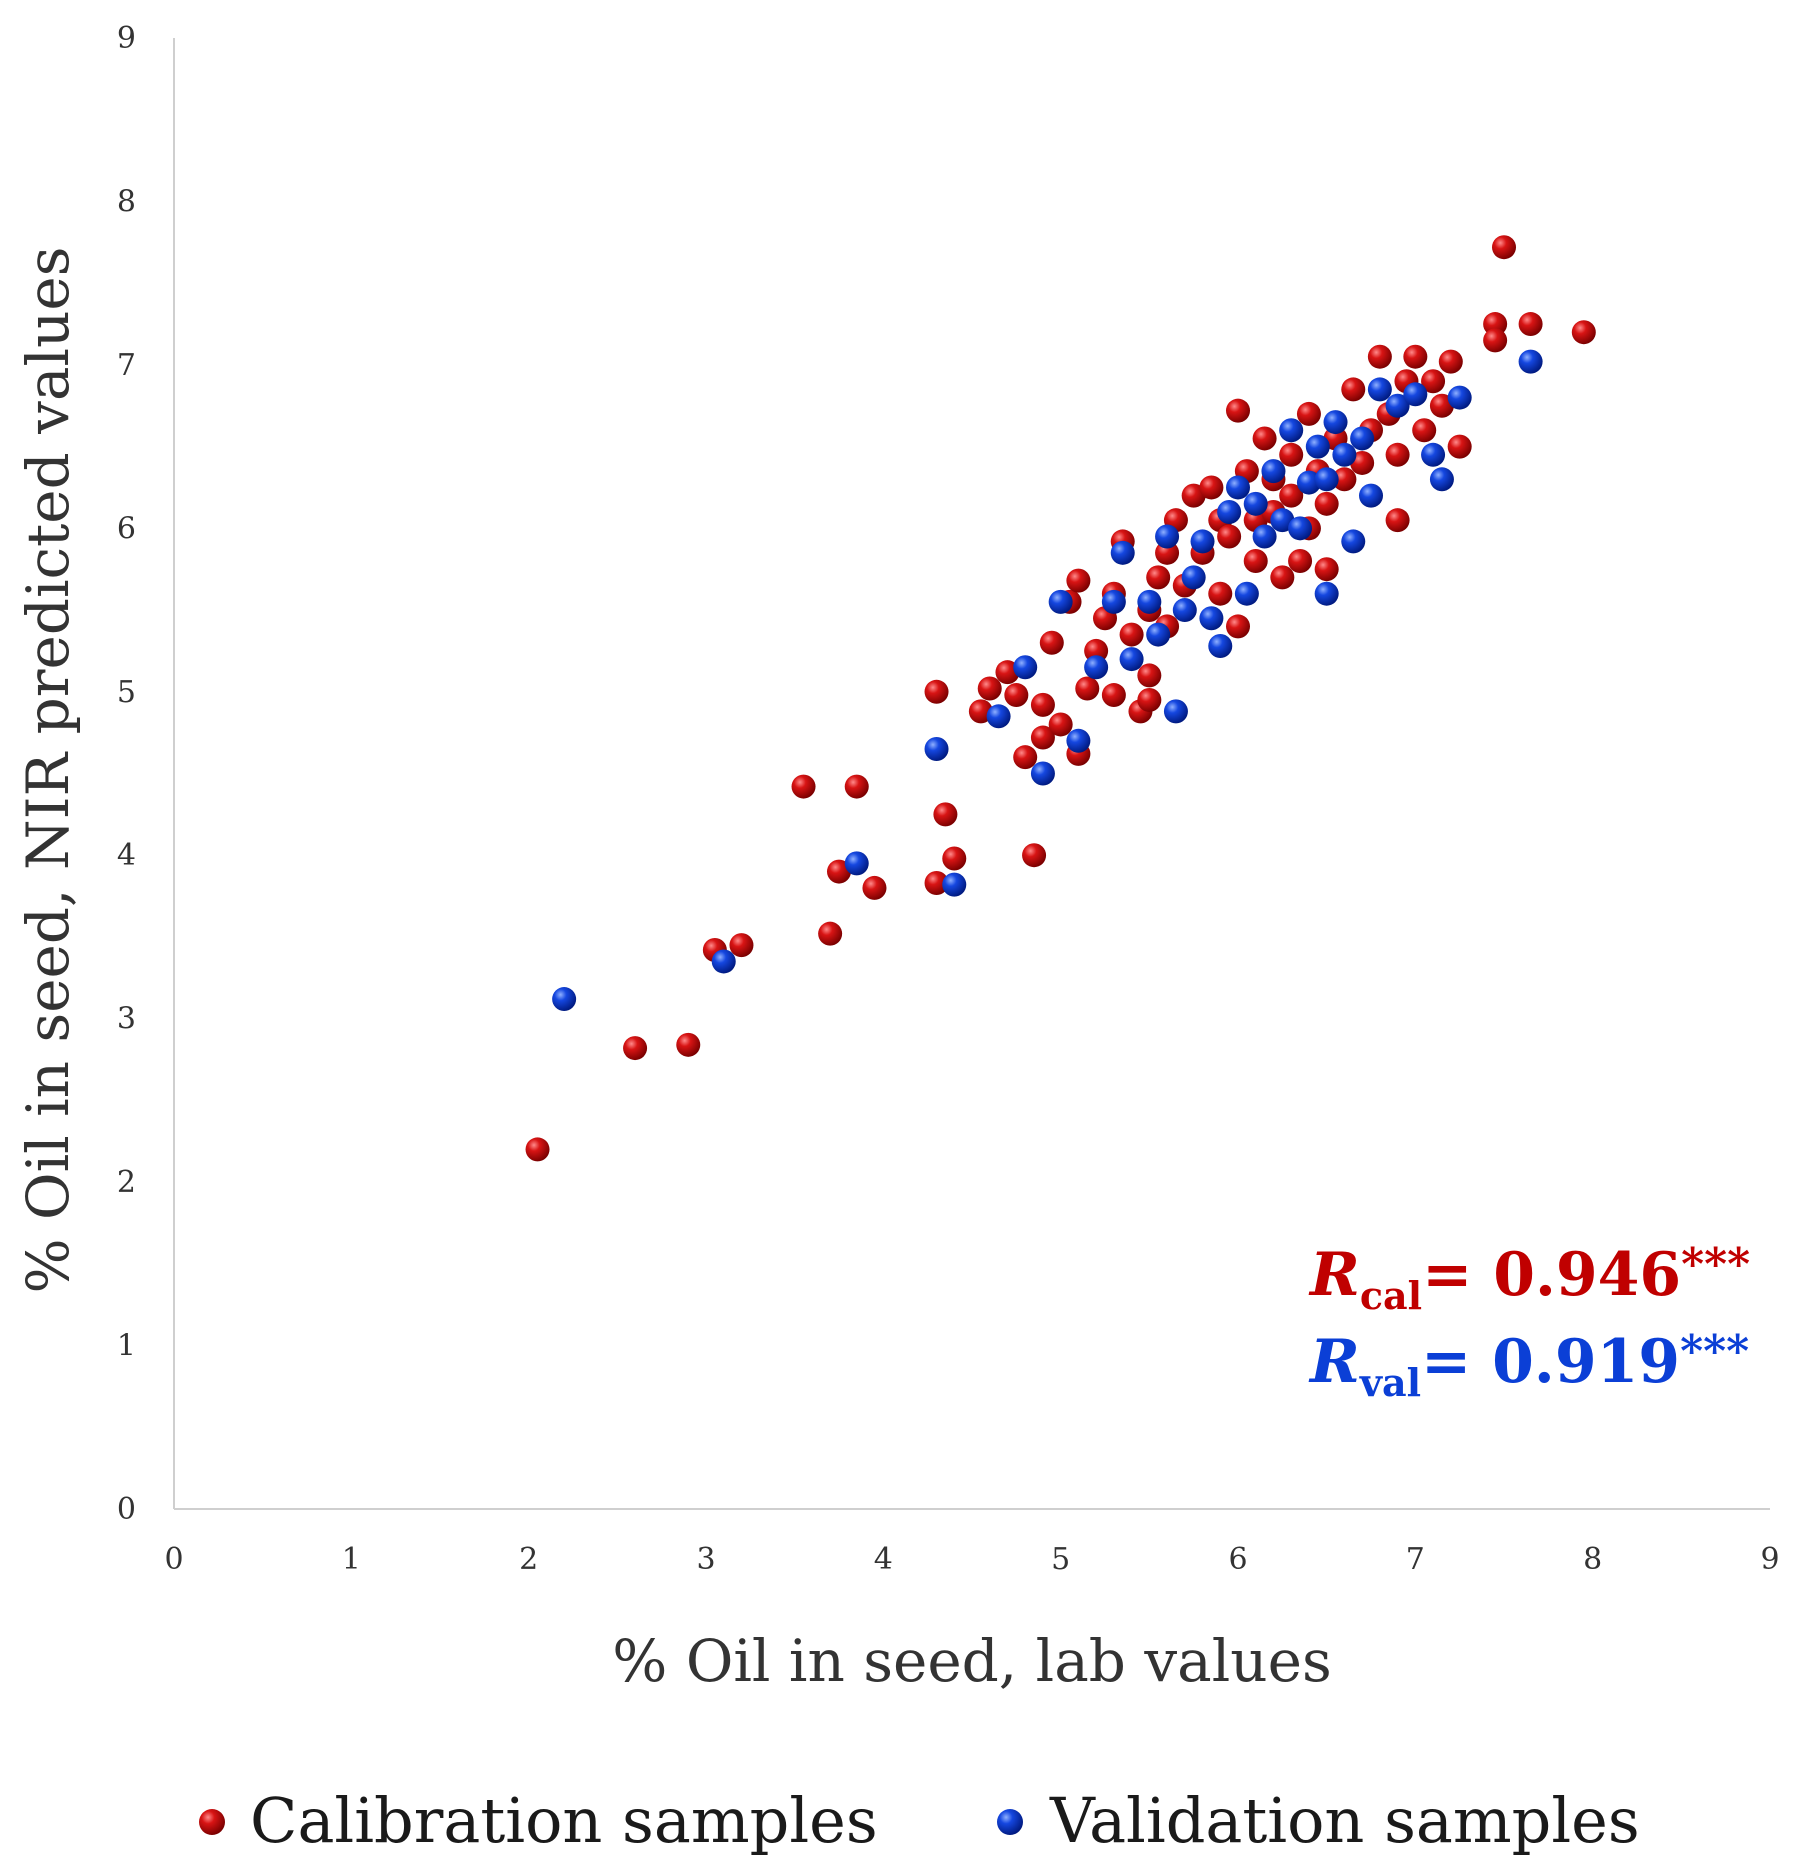 The image size is (1796, 1864). What do you see at coordinates (1592, 1559) in the screenshot?
I see `x-tick-label: 8` at bounding box center [1592, 1559].